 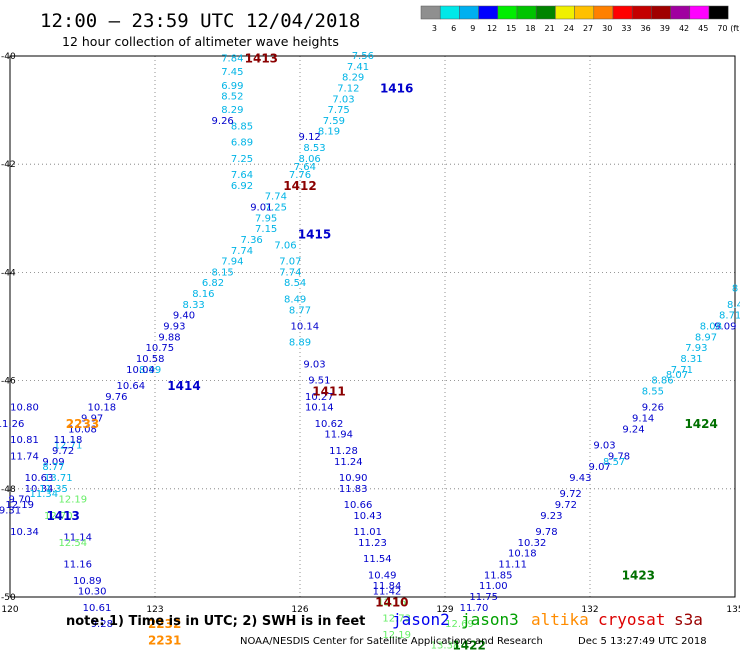 What do you see at coordinates (242, 186) in the screenshot?
I see `swh-point: 6.92` at bounding box center [242, 186].